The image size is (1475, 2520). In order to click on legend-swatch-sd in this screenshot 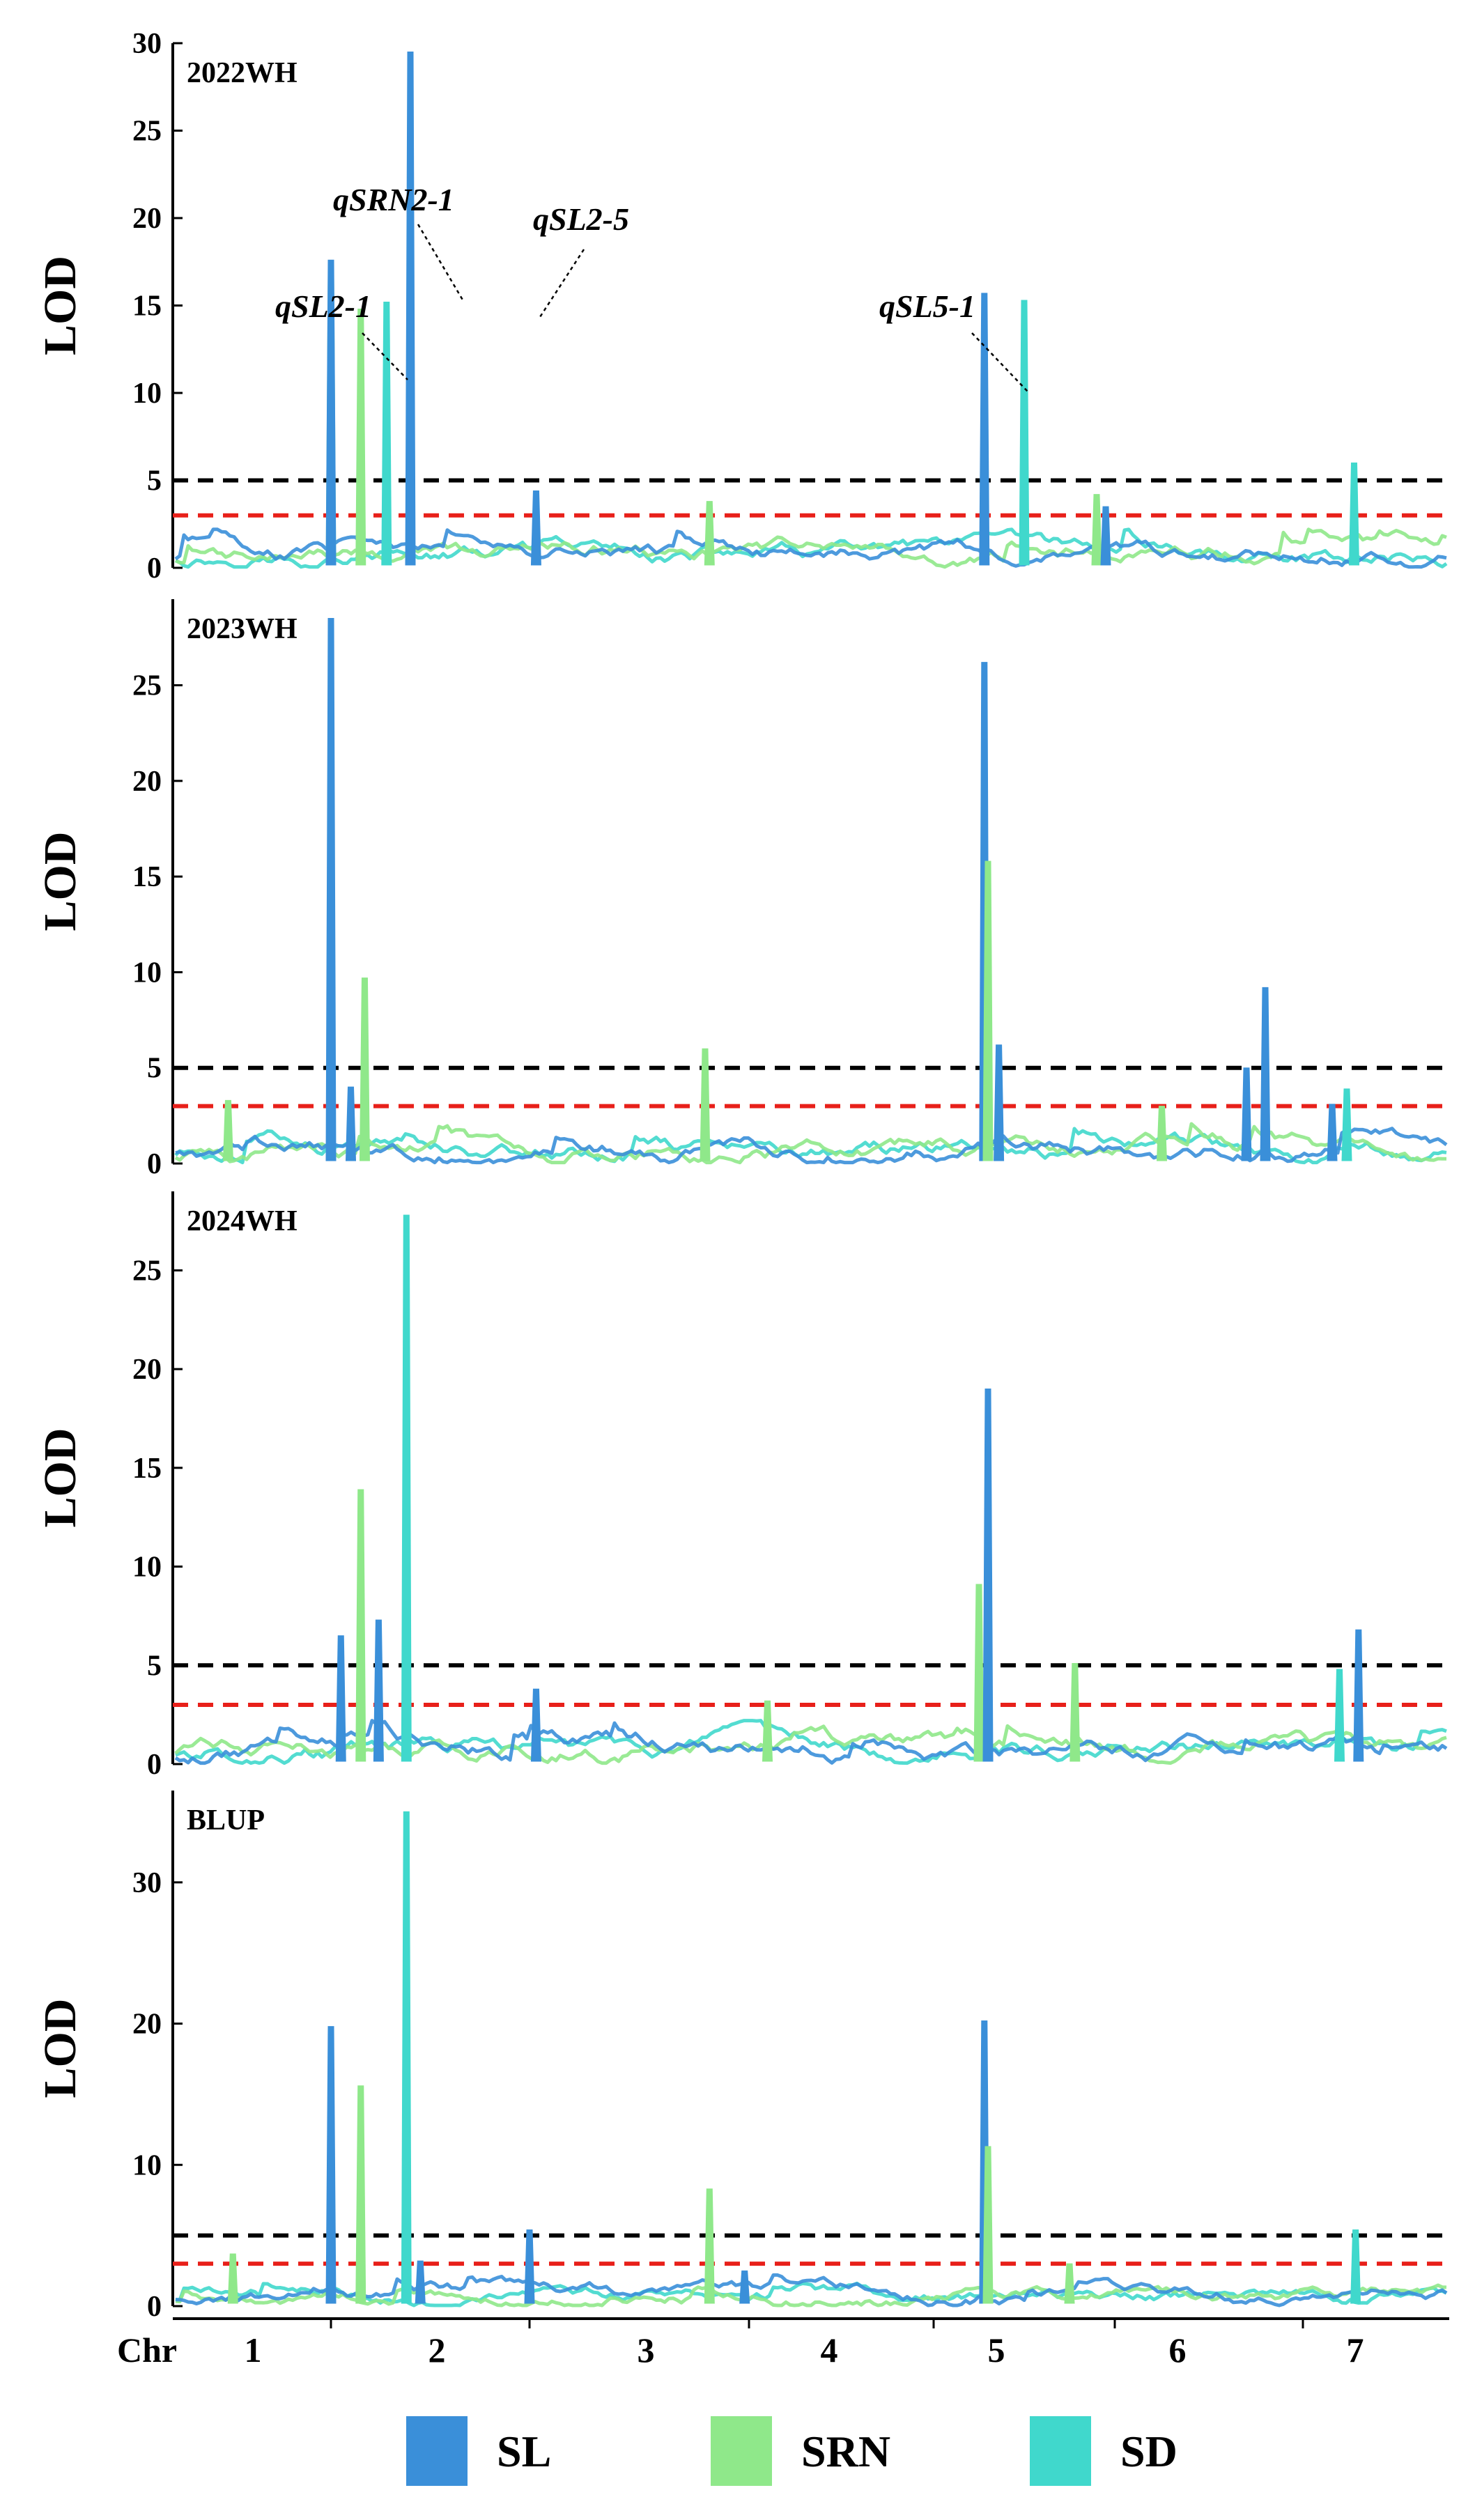, I will do `click(1060, 2451)`.